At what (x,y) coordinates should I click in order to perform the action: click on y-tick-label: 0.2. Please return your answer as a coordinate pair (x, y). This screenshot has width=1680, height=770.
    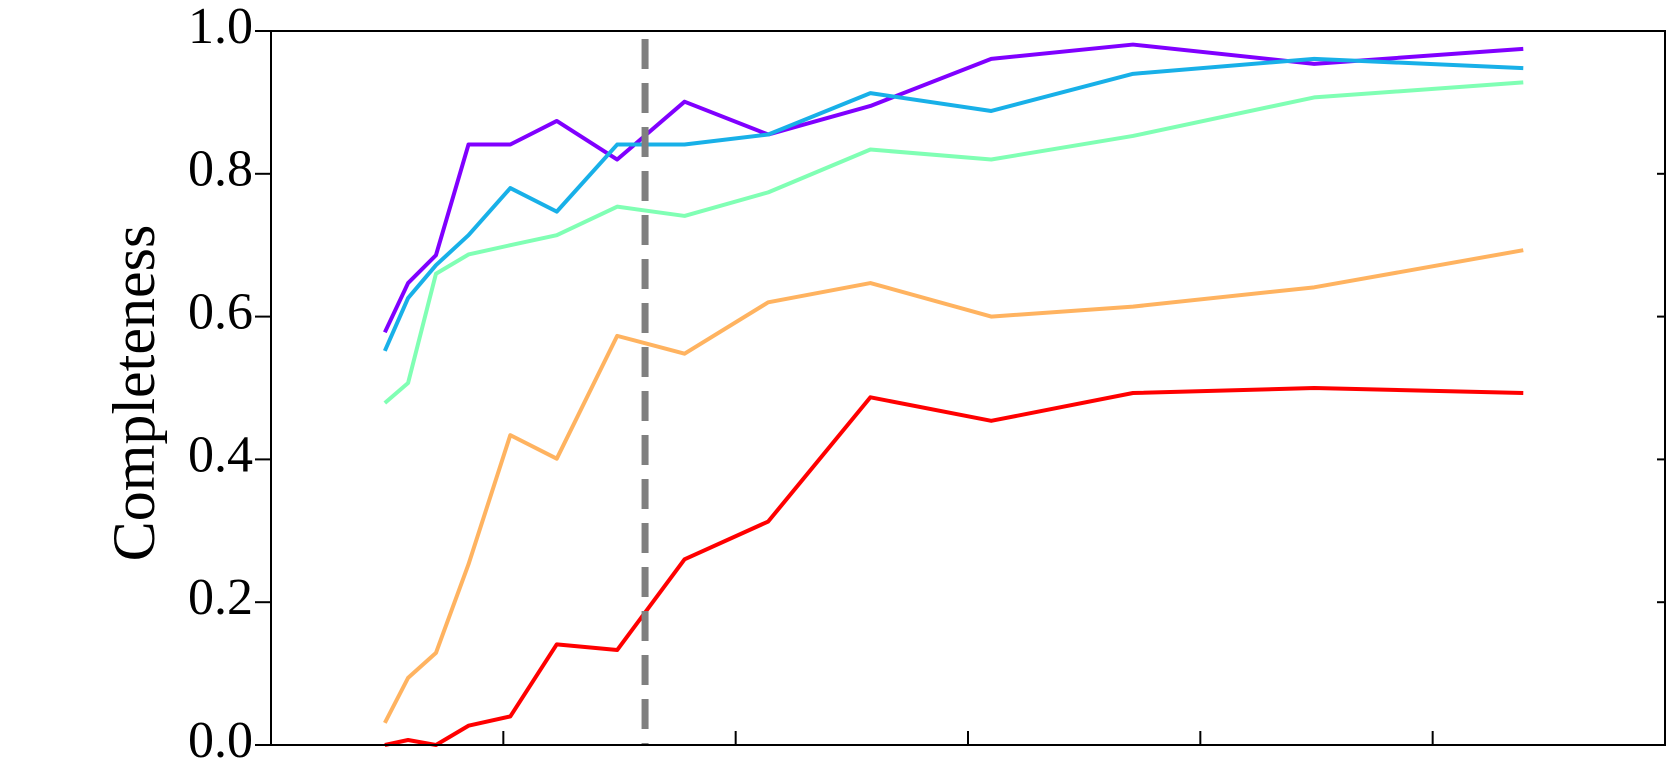
    Looking at the image, I should click on (220, 597).